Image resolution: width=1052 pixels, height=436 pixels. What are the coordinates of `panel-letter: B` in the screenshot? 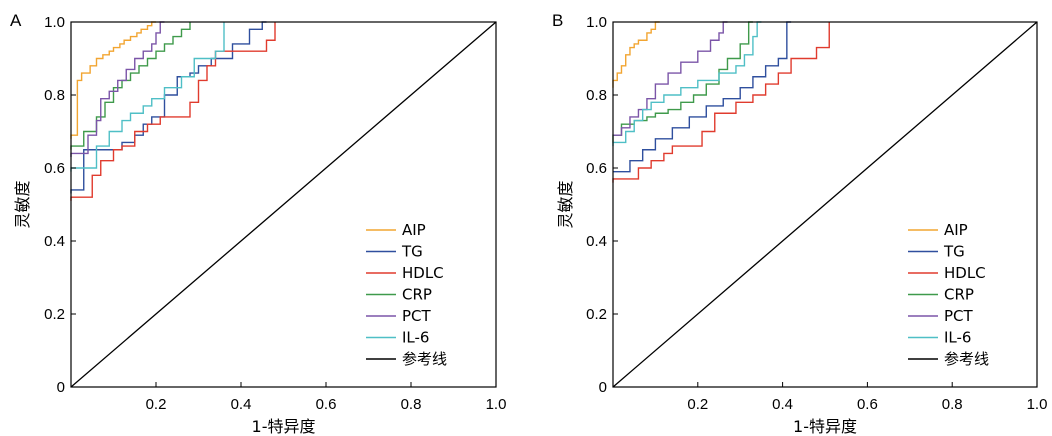 It's located at (557, 20).